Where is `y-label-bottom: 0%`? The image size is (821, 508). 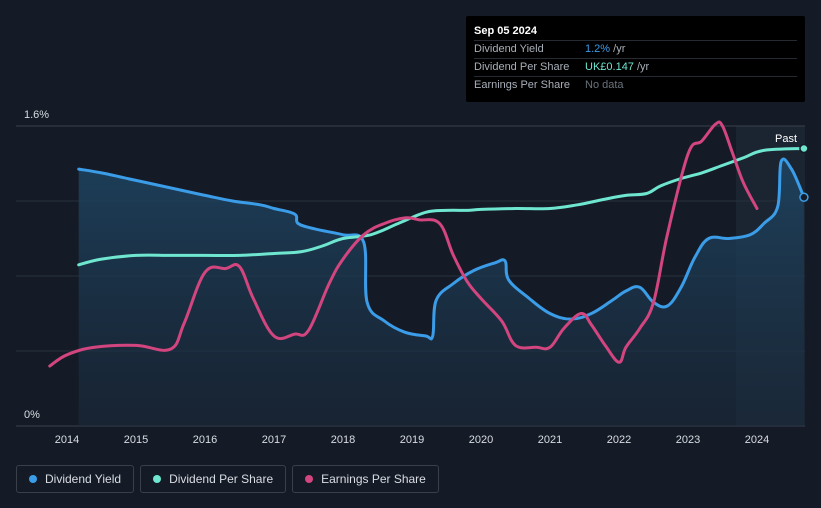 y-label-bottom: 0% is located at coordinates (32, 415).